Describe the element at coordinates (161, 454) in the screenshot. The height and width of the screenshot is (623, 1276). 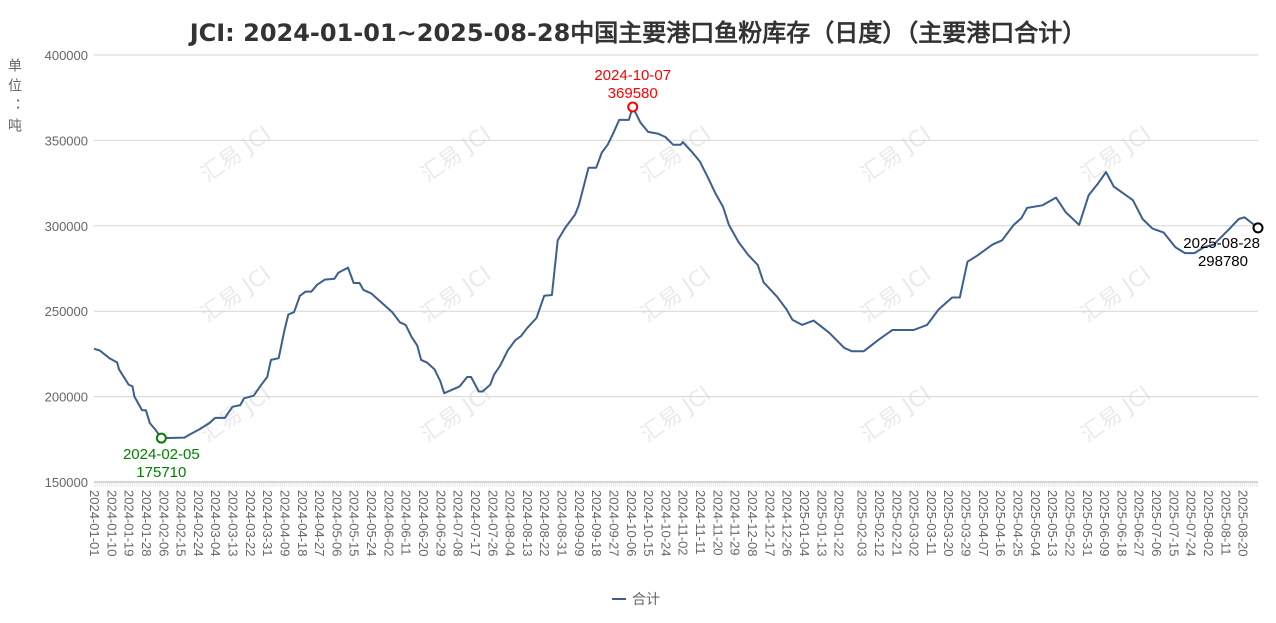
I see `annotation-date: 2024-02-05` at that location.